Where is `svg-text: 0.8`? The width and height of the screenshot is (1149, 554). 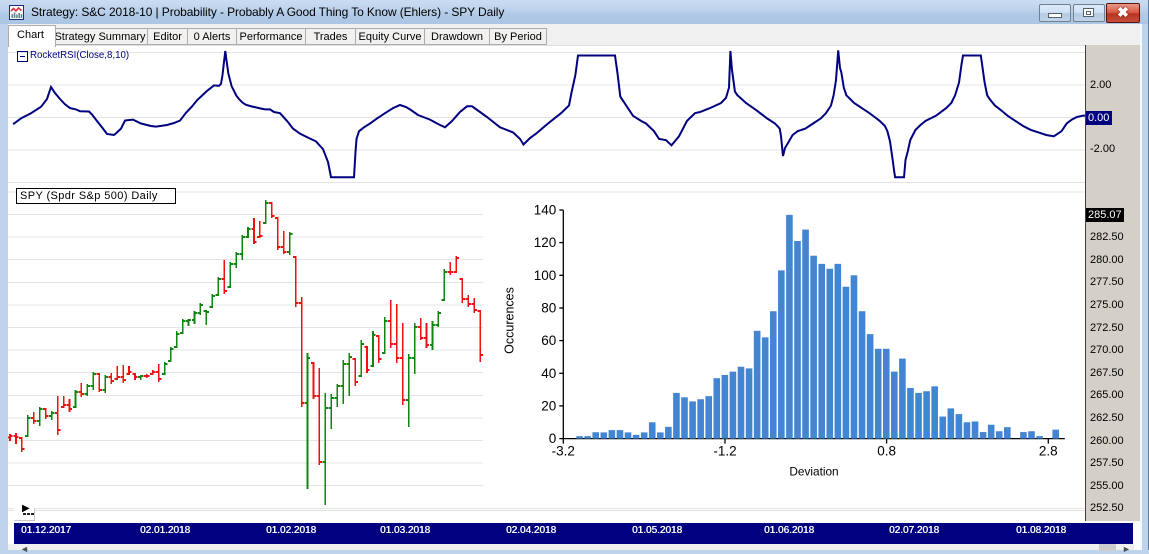 svg-text: 0.8 is located at coordinates (886, 451).